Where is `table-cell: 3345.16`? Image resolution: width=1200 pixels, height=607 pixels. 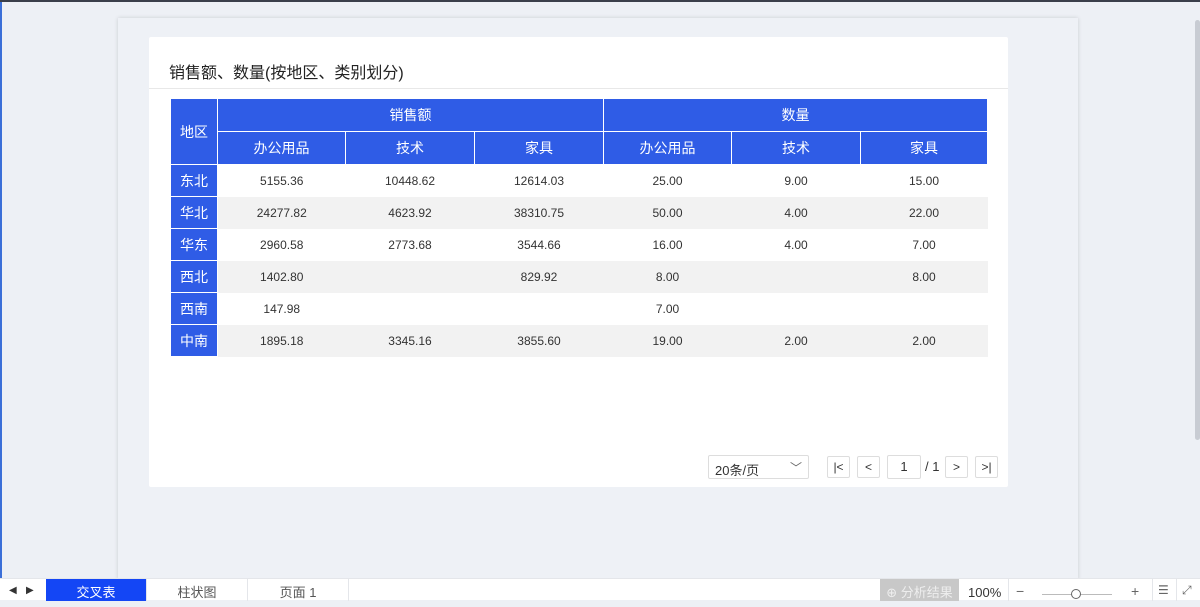
table-cell: 3345.16 is located at coordinates (410, 340).